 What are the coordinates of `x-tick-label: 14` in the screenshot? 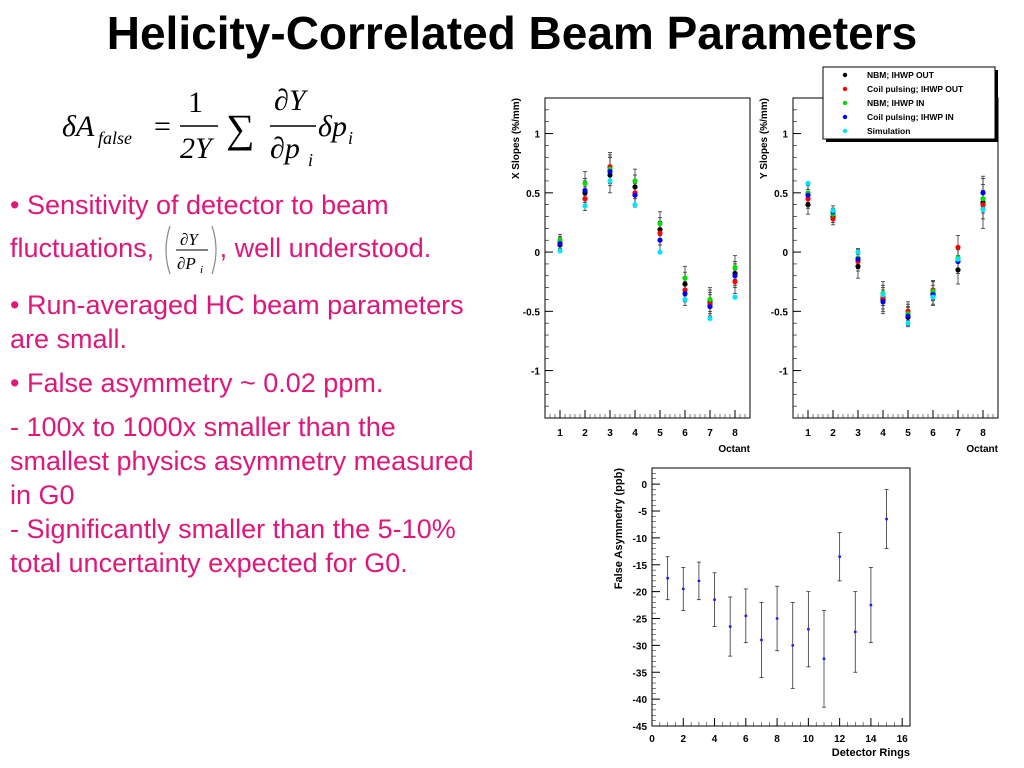 It's located at (871, 739).